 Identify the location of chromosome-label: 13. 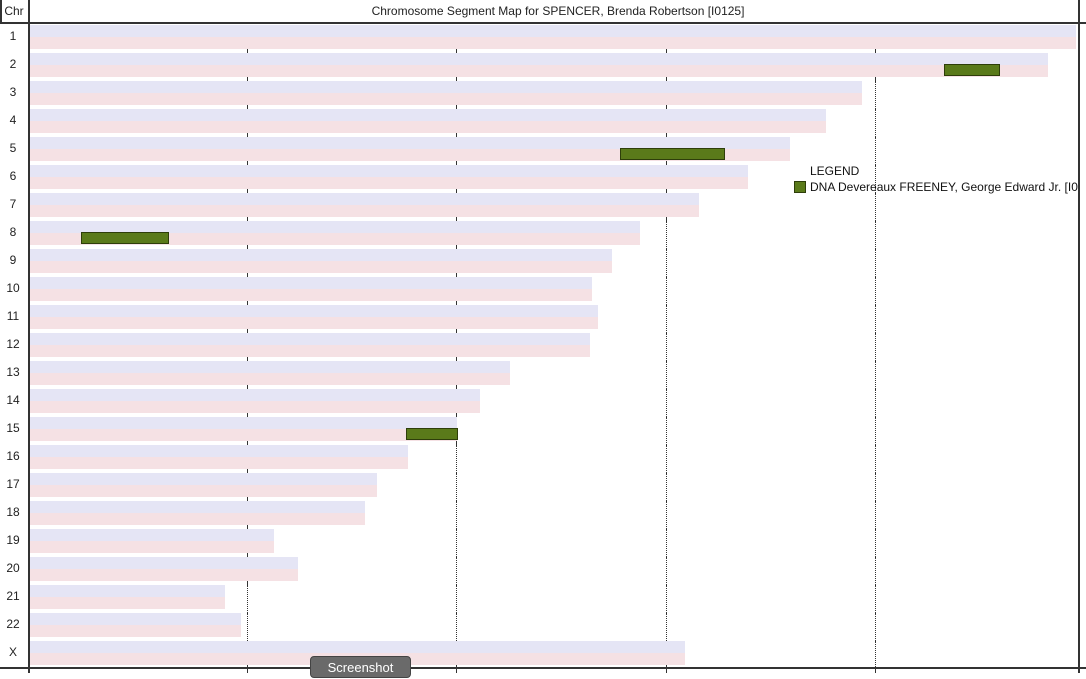
(13, 372).